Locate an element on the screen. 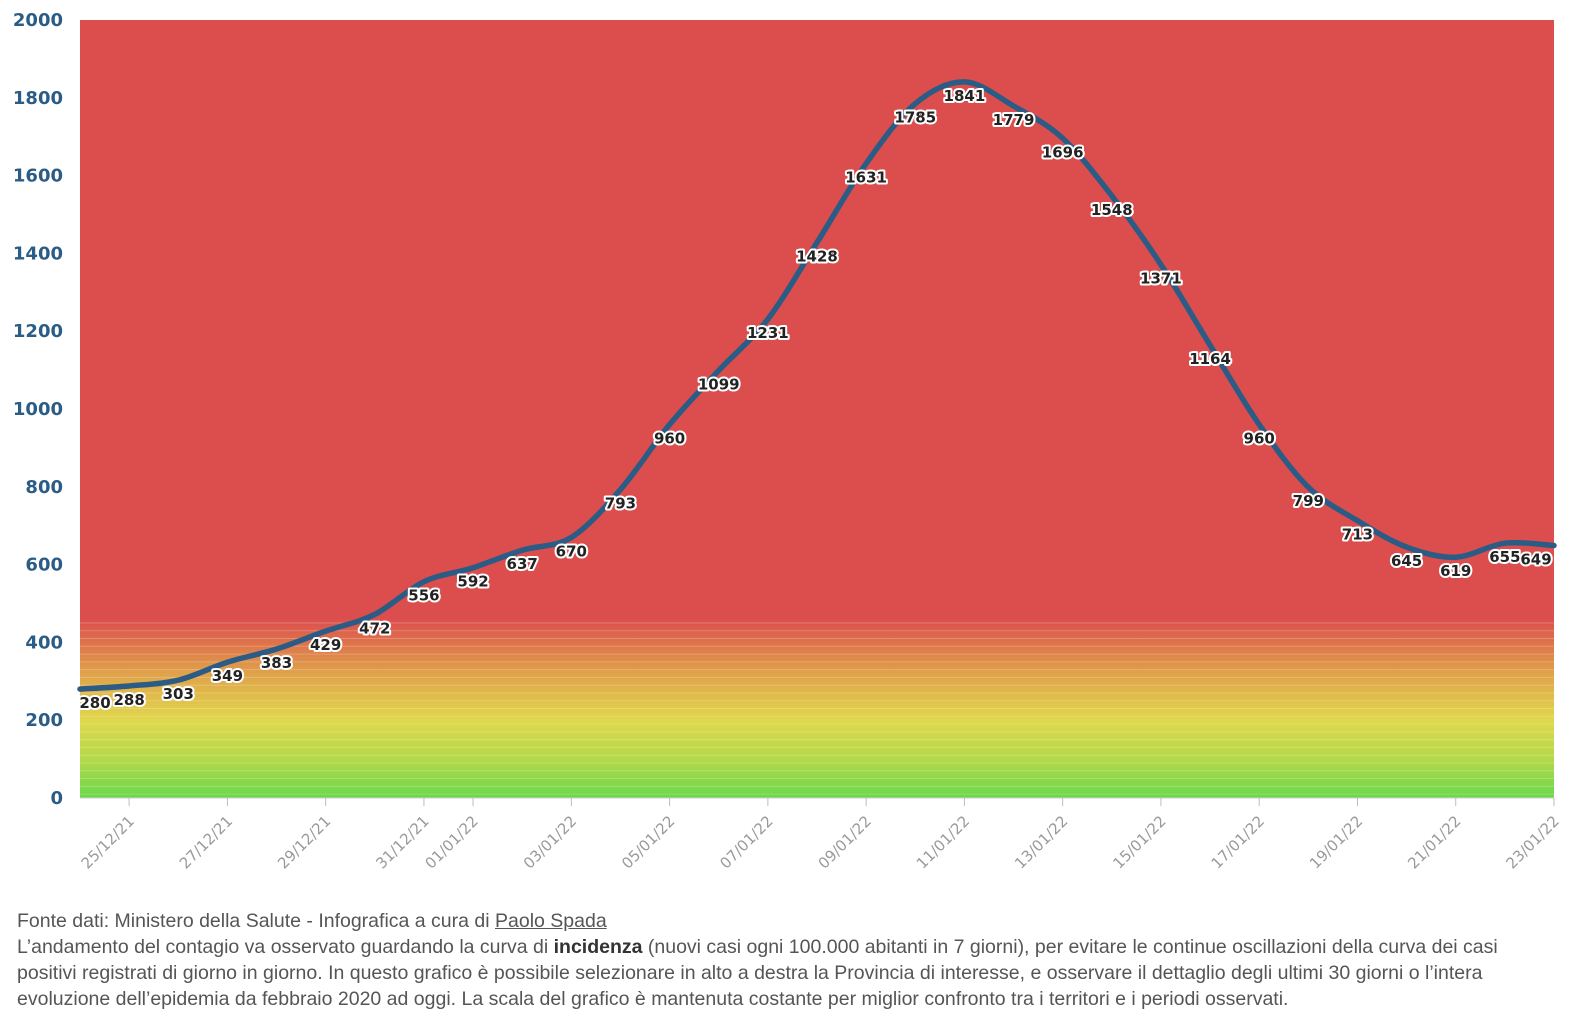 This screenshot has width=1569, height=1020. data-label: 280 is located at coordinates (94, 703).